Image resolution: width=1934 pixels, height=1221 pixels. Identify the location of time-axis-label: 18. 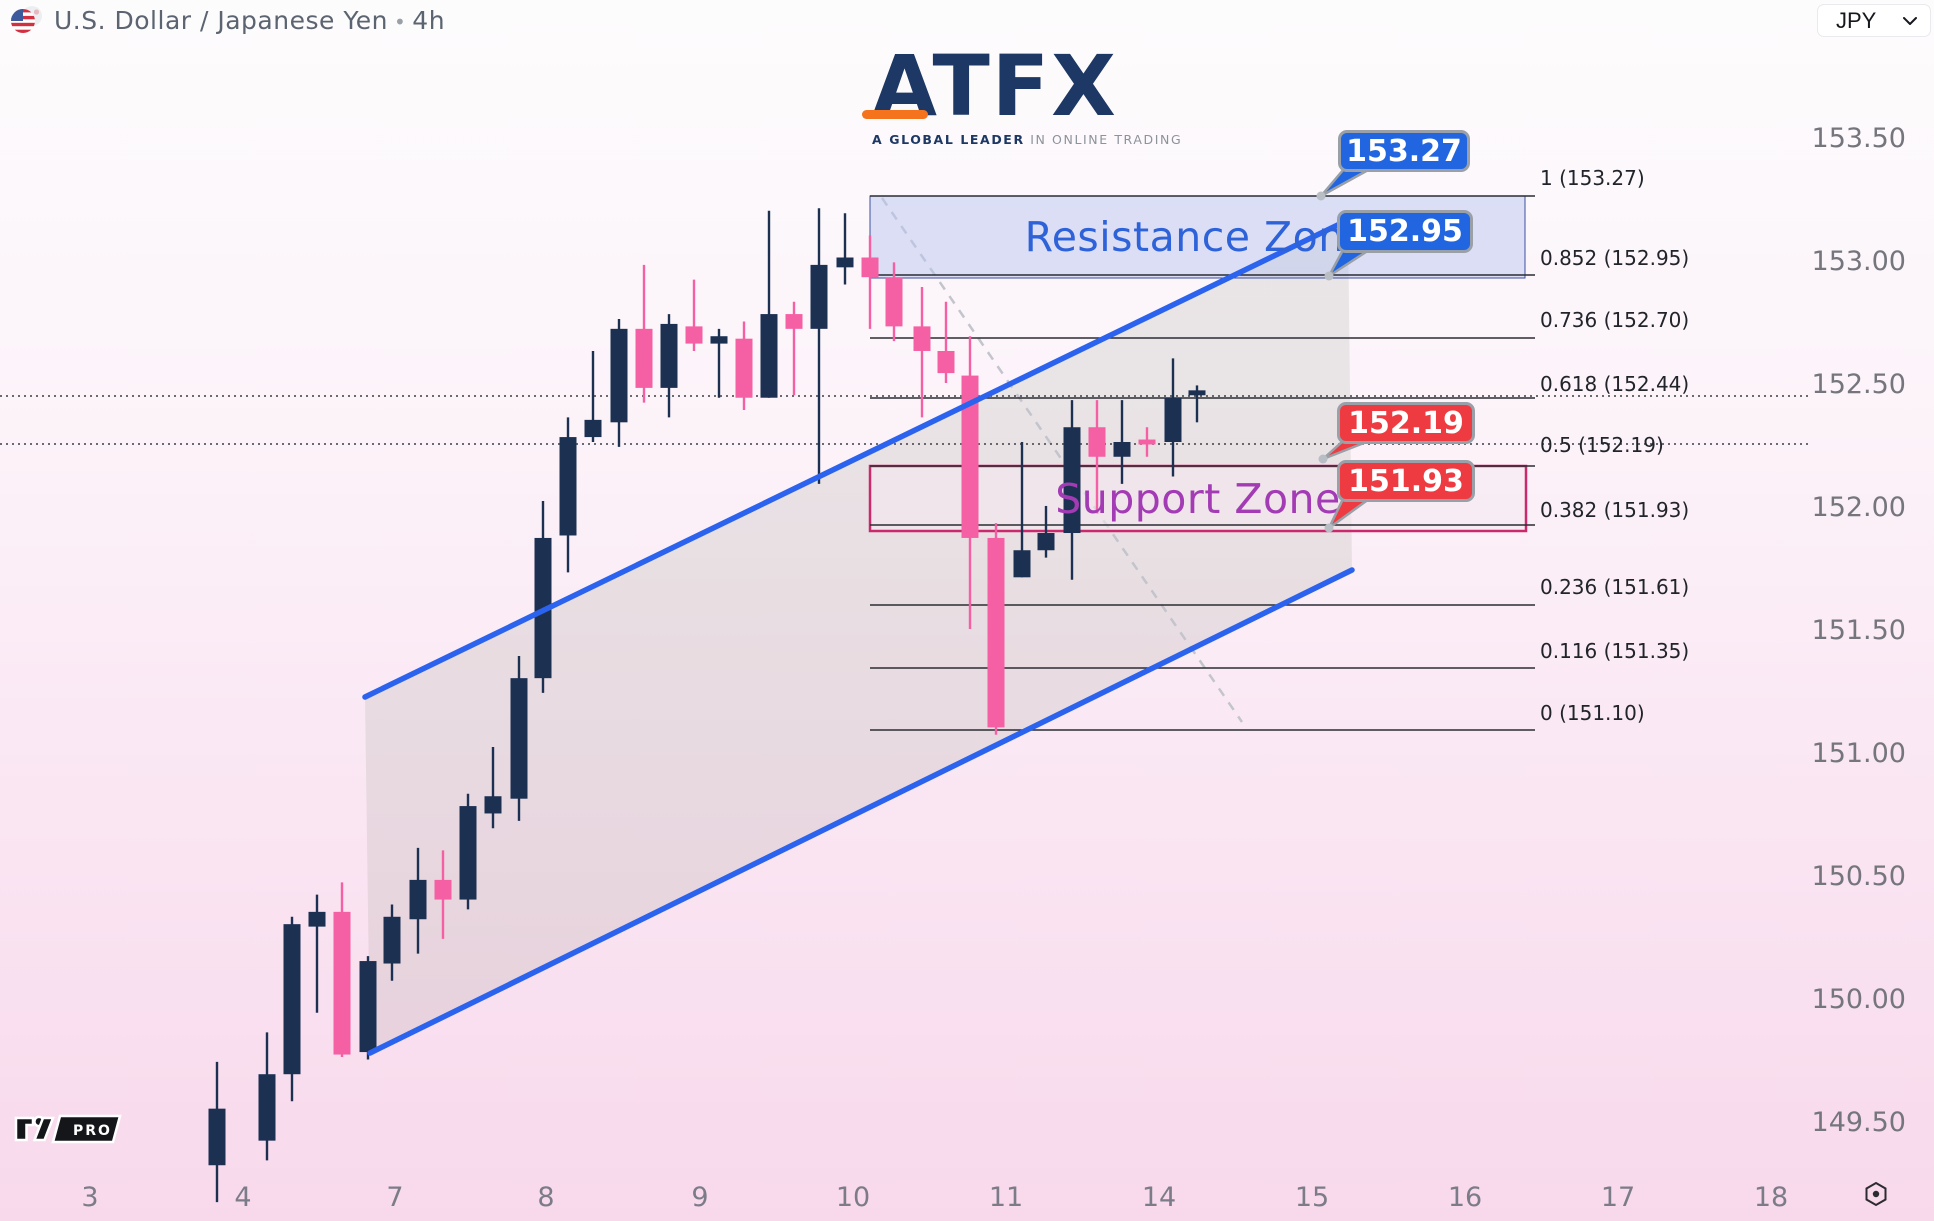
(1771, 1197).